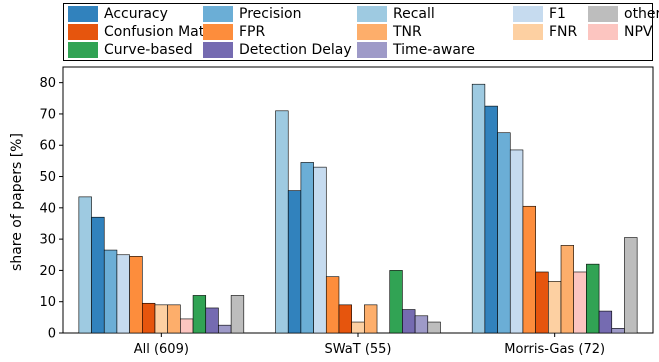 The width and height of the screenshot is (659, 362). What do you see at coordinates (47, 83) in the screenshot?
I see `y-tick-label: 80` at bounding box center [47, 83].